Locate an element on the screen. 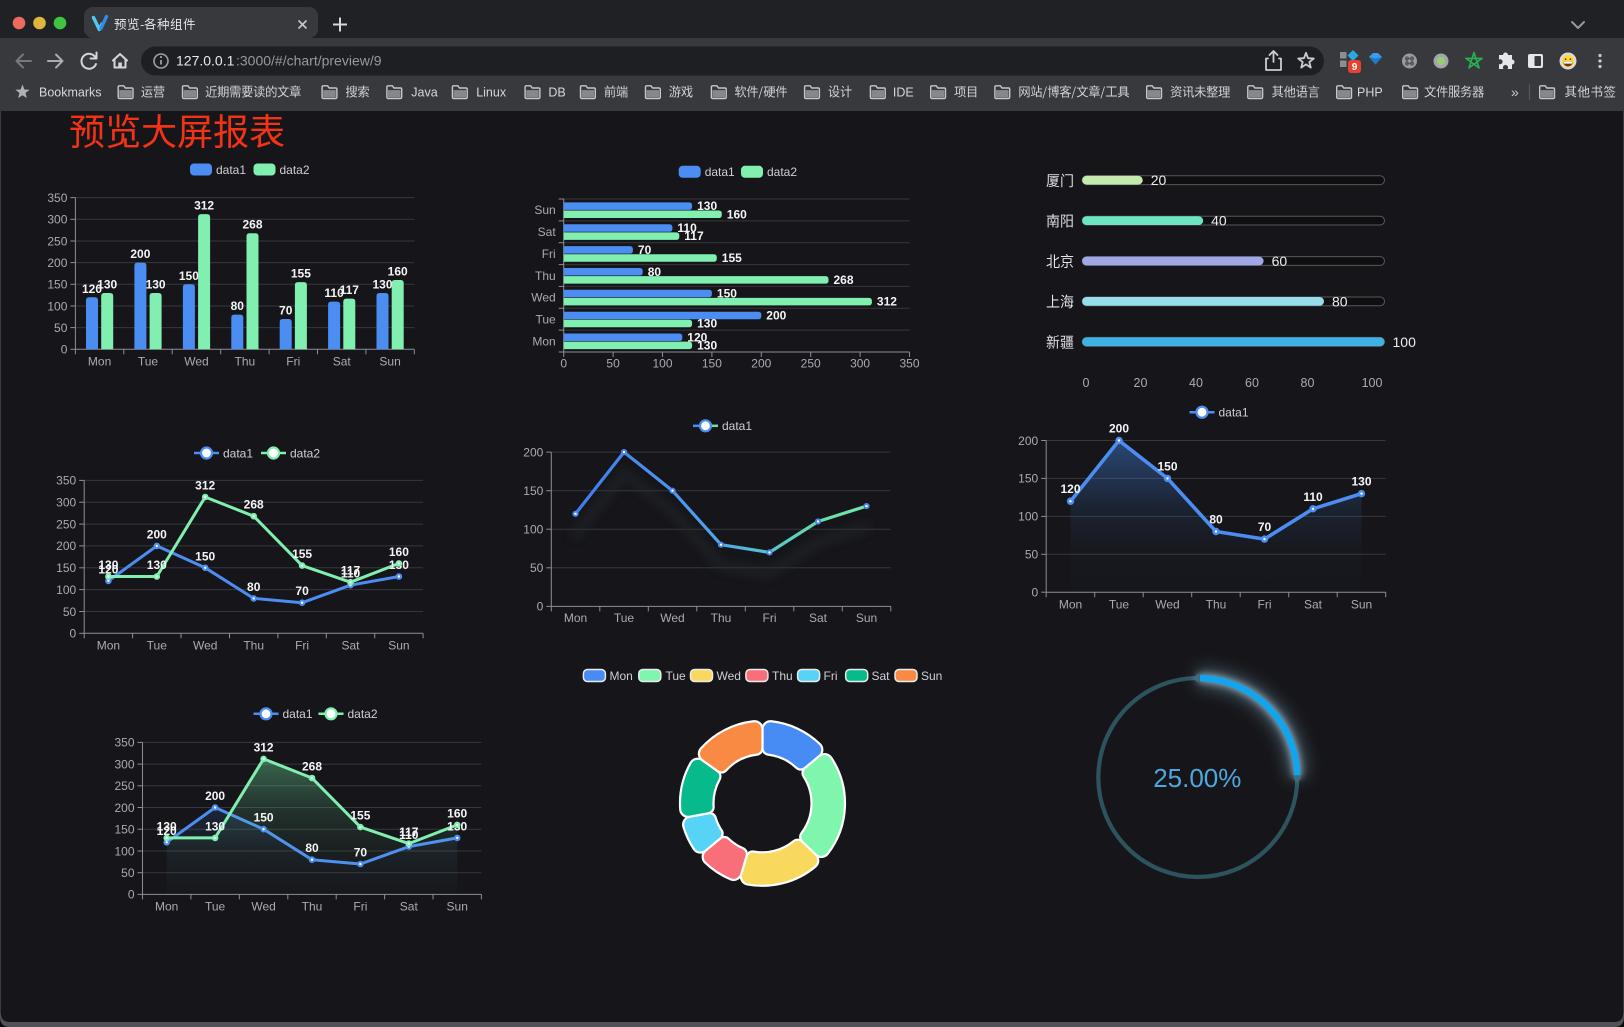 The height and width of the screenshot is (1027, 1624). svg-text: 9 is located at coordinates (1355, 67).